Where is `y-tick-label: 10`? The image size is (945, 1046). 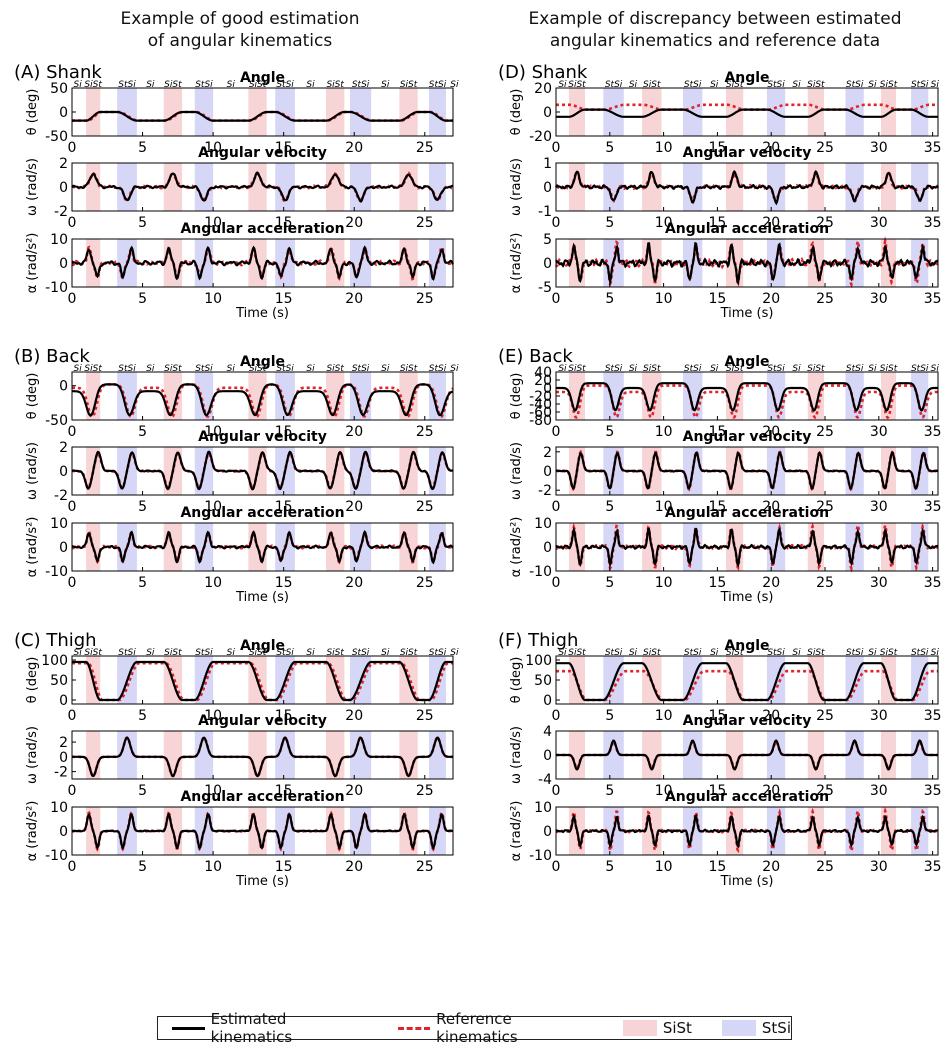 y-tick-label: 10 is located at coordinates (59, 808).